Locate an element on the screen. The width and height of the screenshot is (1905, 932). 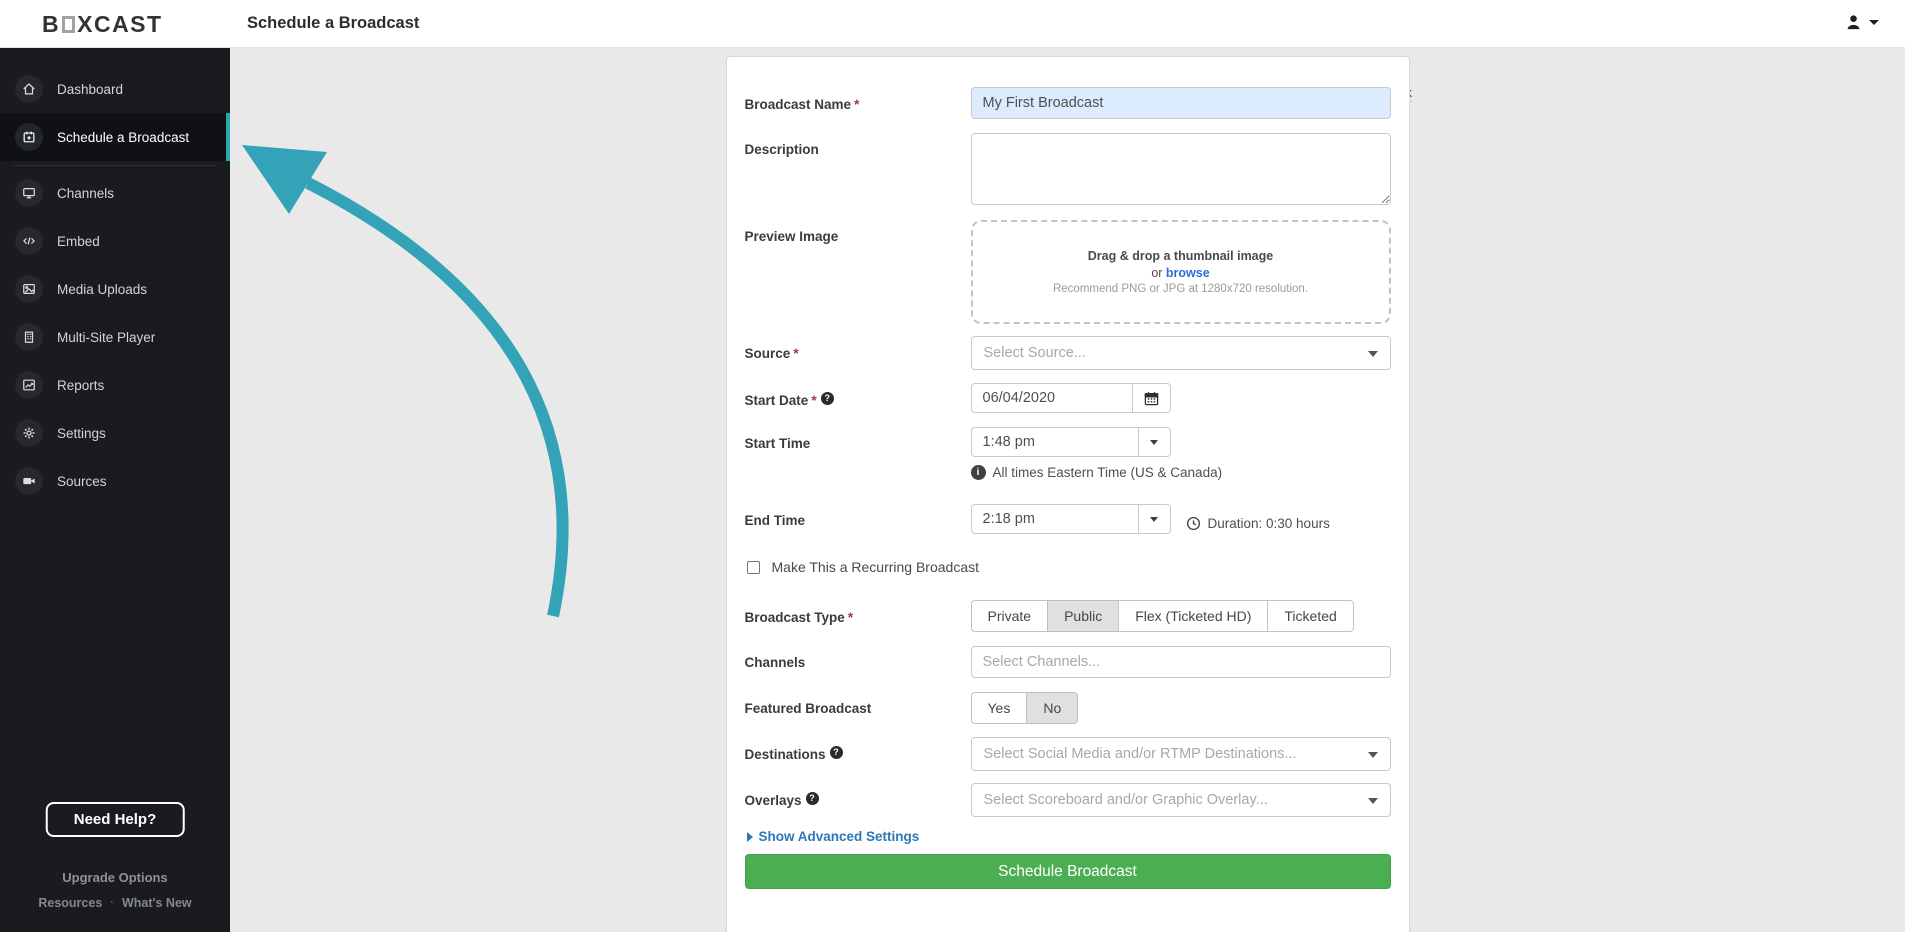
type-ticketed-button: Ticketed is located at coordinates (1310, 616).